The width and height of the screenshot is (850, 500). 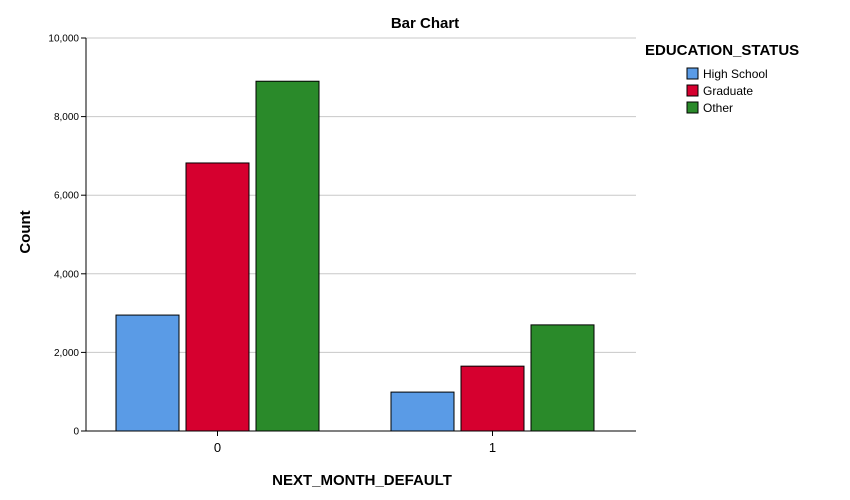 I want to click on legend-item: Other, so click(x=709, y=108).